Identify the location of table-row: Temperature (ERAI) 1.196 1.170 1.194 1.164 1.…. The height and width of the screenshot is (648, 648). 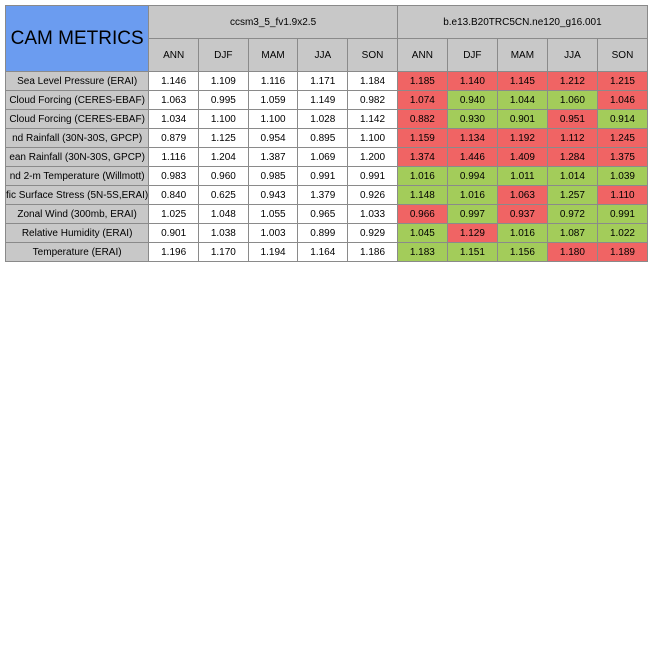
(326, 252).